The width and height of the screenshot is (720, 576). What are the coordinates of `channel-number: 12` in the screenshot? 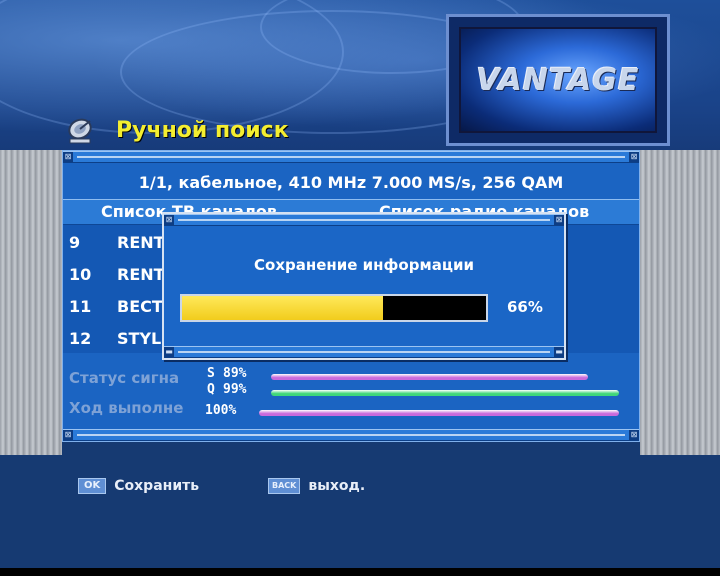 It's located at (80, 338).